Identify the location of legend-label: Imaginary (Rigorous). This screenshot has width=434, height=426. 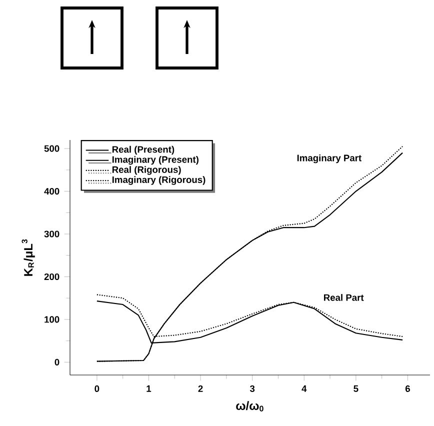
(159, 180).